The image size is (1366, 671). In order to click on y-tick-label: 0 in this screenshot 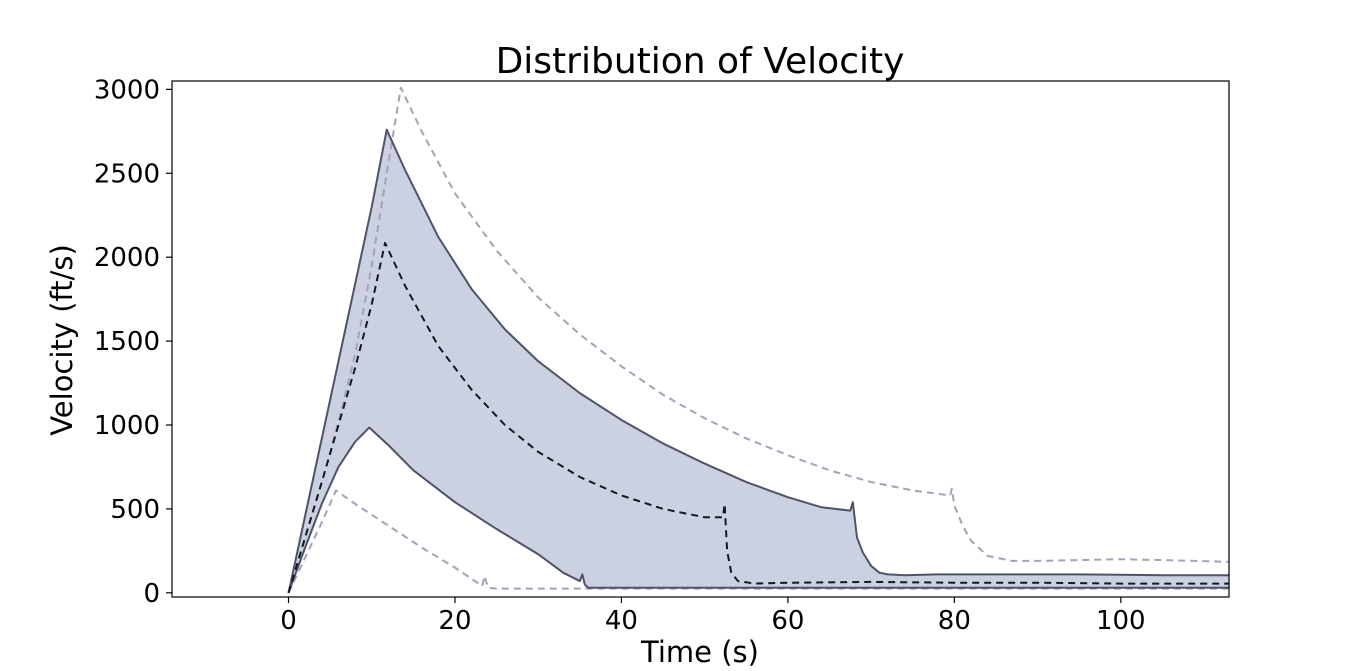, I will do `click(151, 594)`.